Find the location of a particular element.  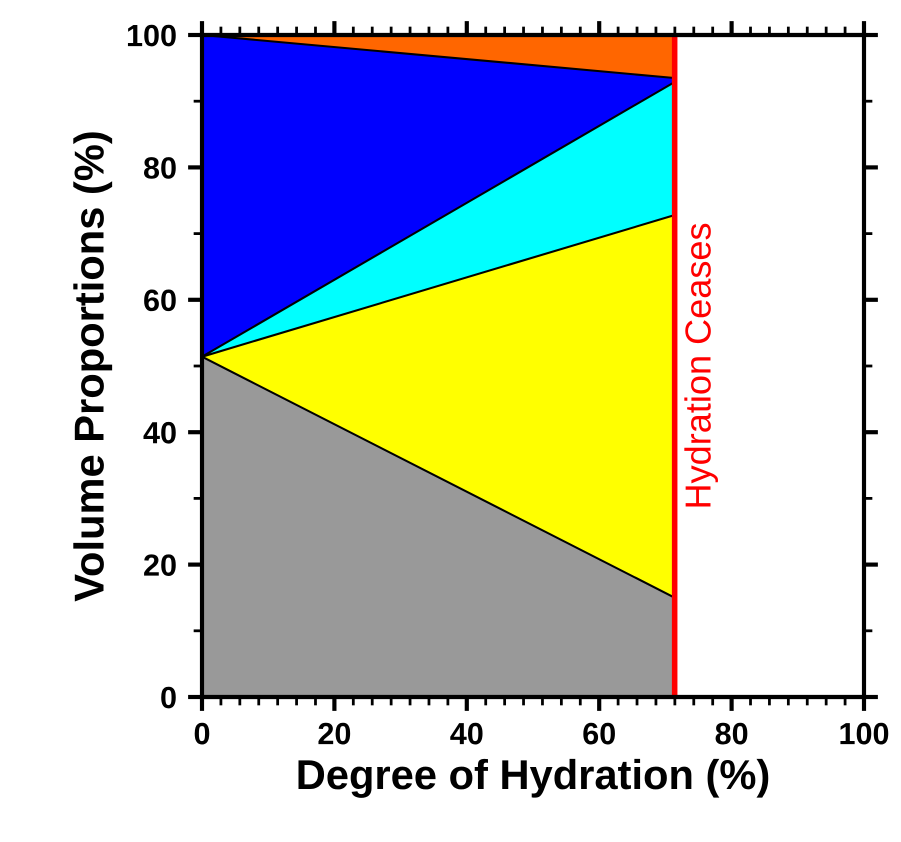

x-tick-label: 0 is located at coordinates (202, 733).